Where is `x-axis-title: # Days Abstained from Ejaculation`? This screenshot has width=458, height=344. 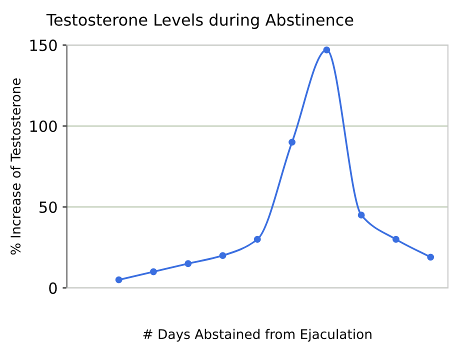 x-axis-title: # Days Abstained from Ejaculation is located at coordinates (257, 335).